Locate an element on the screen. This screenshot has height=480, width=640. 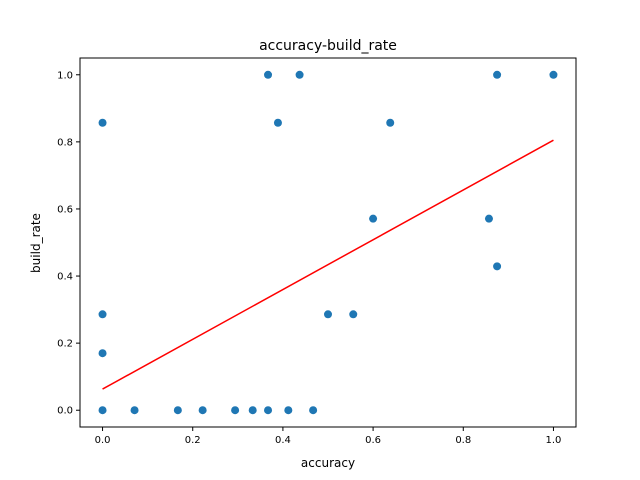
y-tick-label: 0.2 is located at coordinates (65, 344).